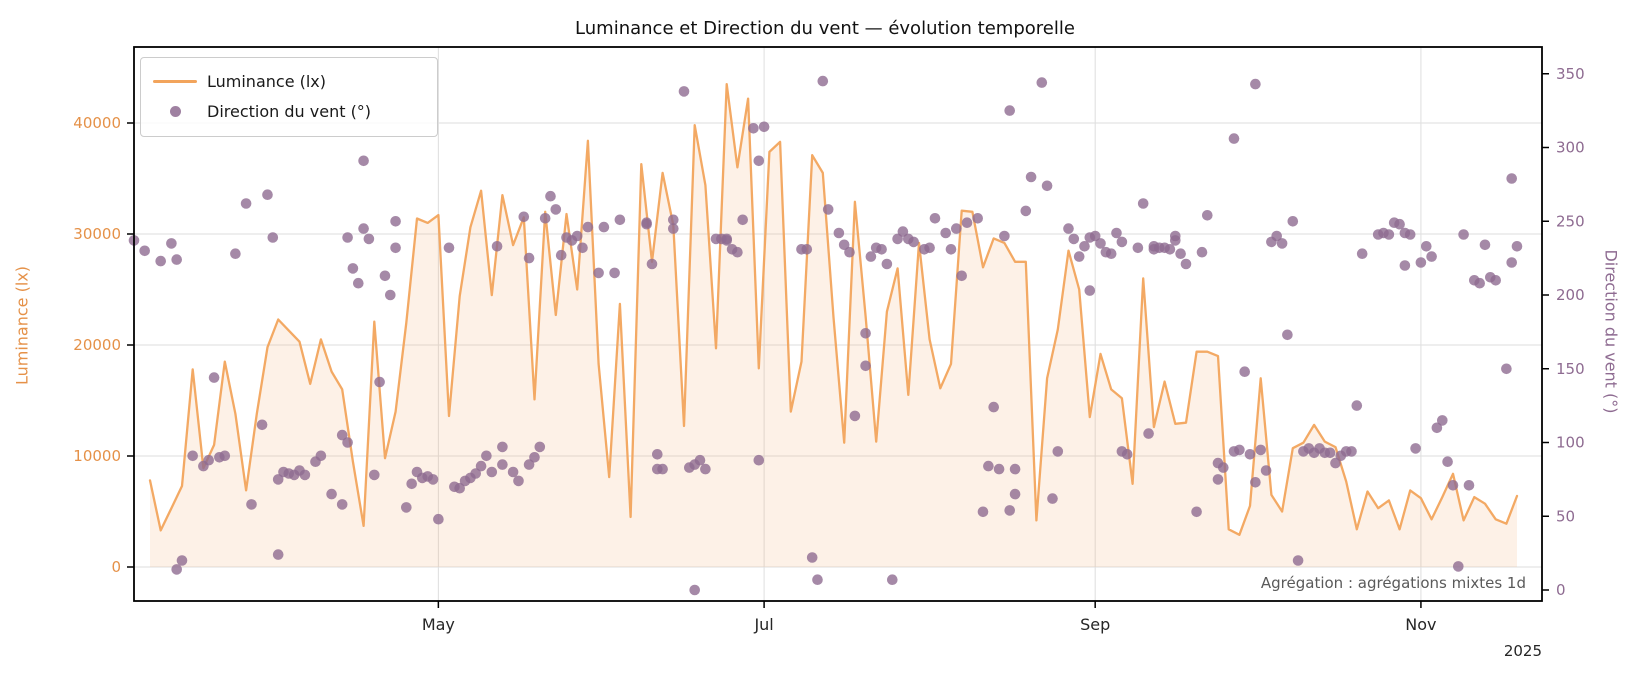 The height and width of the screenshot is (688, 1650). What do you see at coordinates (175, 111) in the screenshot?
I see `dot-swatch-icon` at bounding box center [175, 111].